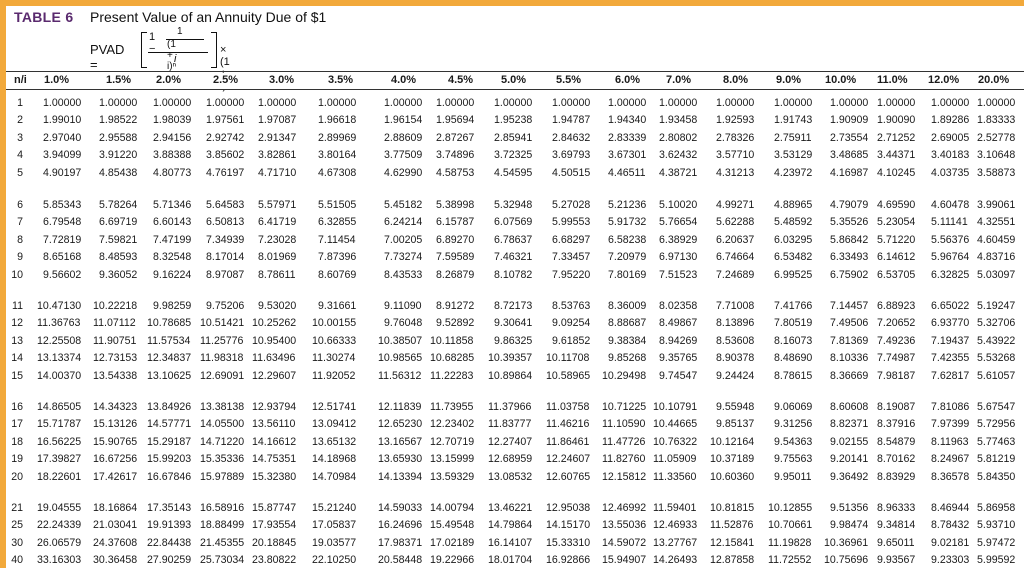 The height and width of the screenshot is (568, 1024). What do you see at coordinates (996, 375) in the screenshot?
I see `table-cell: 5.61057` at bounding box center [996, 375].